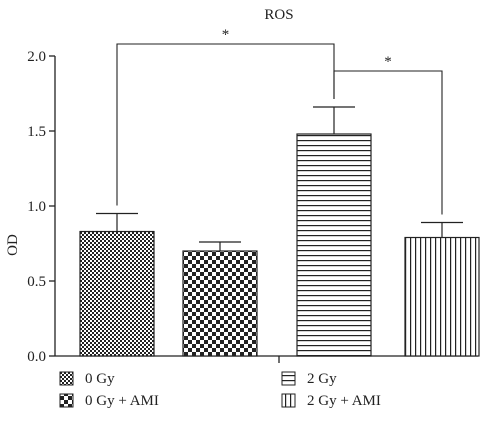 This screenshot has width=500, height=433. Describe the element at coordinates (36, 282) in the screenshot. I see `y-tick-label: 0.5` at that location.